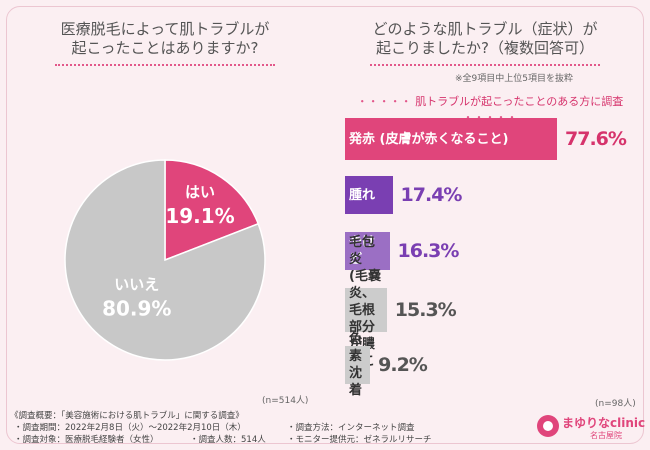 This screenshot has width=650, height=450. Describe the element at coordinates (485, 38) in the screenshot. I see `bar-title: どのような肌トラブル（症状）が 起こりましたか?（複数回答可）` at that location.